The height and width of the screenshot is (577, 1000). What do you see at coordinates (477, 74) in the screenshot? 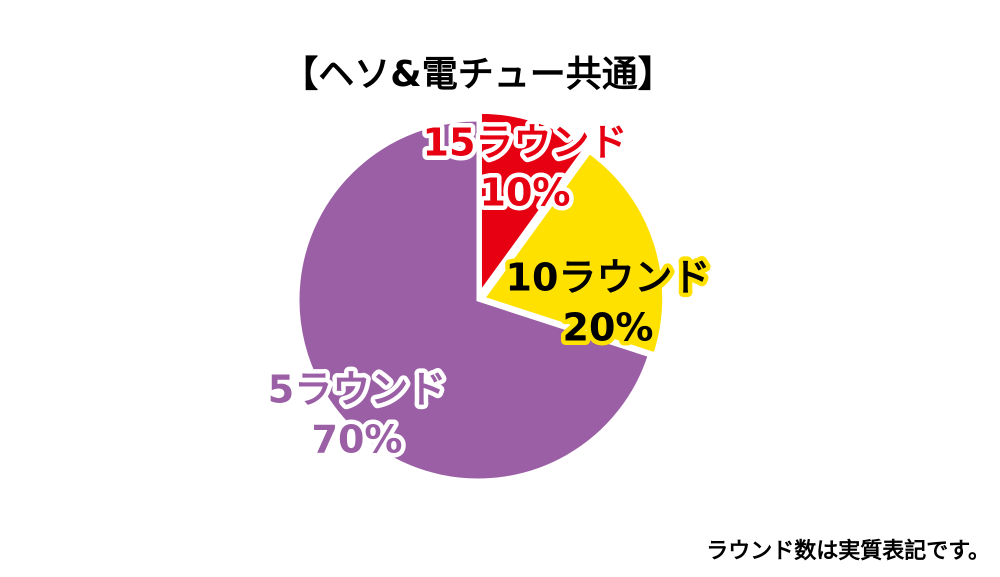
I see `chart-title: 【ヘソ&電チュー共通】` at bounding box center [477, 74].